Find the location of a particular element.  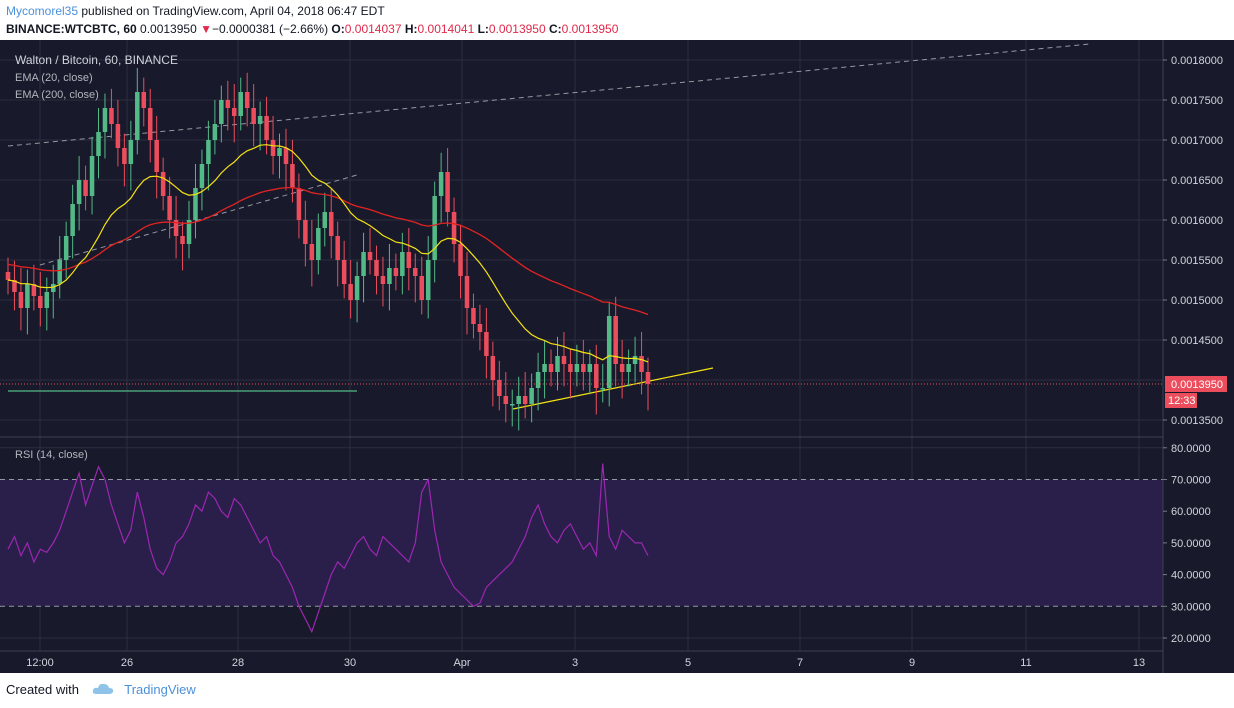

legend-ema200: EMA (200, close) is located at coordinates (57, 95).